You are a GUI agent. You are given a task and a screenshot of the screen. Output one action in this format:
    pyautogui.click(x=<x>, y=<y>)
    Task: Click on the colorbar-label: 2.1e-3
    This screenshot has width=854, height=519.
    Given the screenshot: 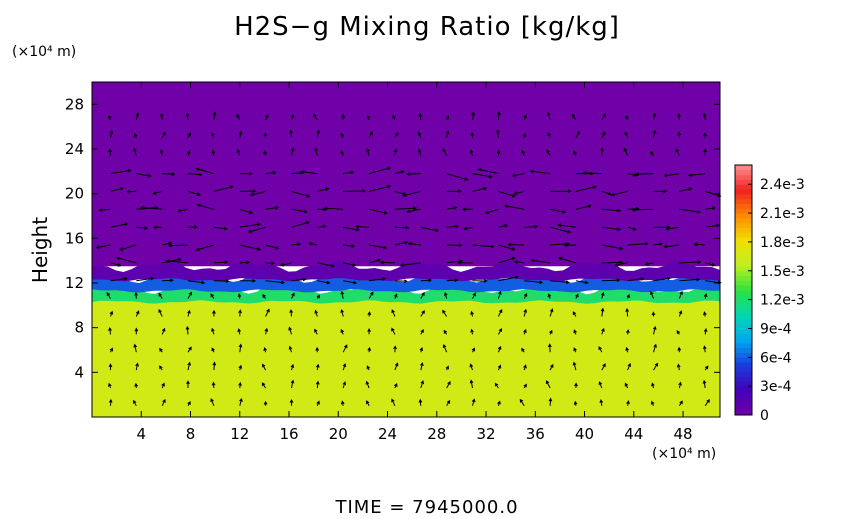 What is the action you would take?
    pyautogui.click(x=782, y=214)
    